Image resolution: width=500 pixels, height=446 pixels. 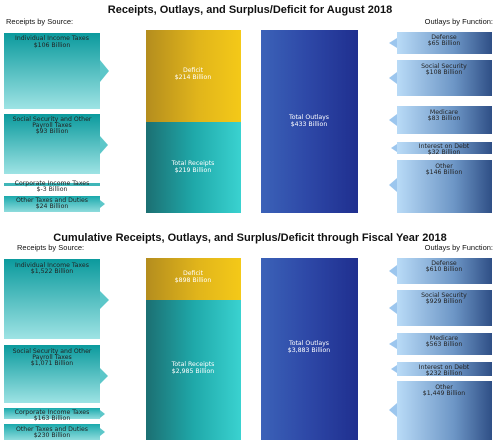 I want to click on deficit-block: Deficit $214 Billion, so click(x=193, y=76).